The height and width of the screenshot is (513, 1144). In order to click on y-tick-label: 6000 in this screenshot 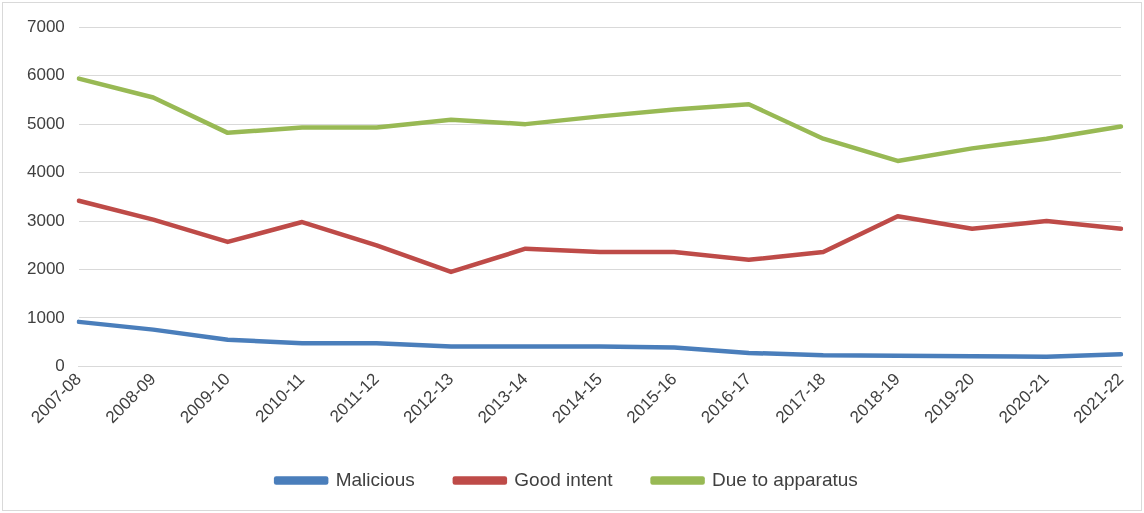, I will do `click(45, 75)`.